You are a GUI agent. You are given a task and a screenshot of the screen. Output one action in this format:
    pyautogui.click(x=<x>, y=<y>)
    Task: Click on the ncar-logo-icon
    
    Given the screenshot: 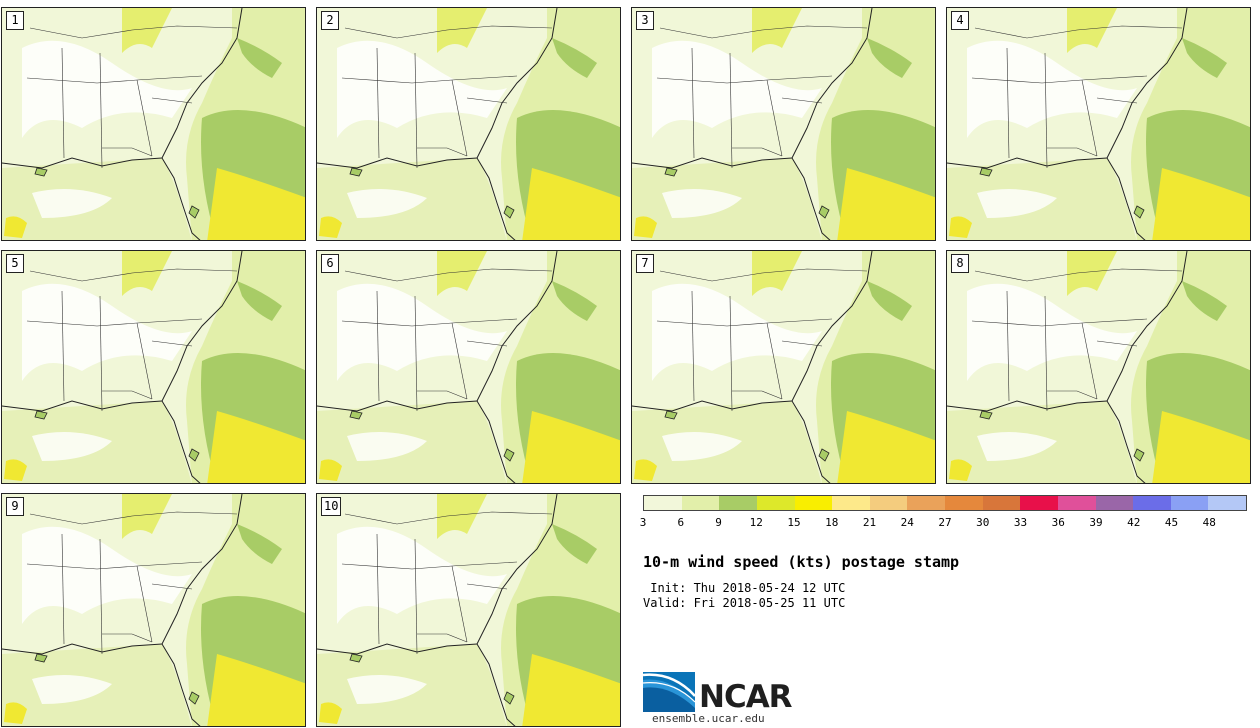 What is the action you would take?
    pyautogui.click(x=669, y=692)
    